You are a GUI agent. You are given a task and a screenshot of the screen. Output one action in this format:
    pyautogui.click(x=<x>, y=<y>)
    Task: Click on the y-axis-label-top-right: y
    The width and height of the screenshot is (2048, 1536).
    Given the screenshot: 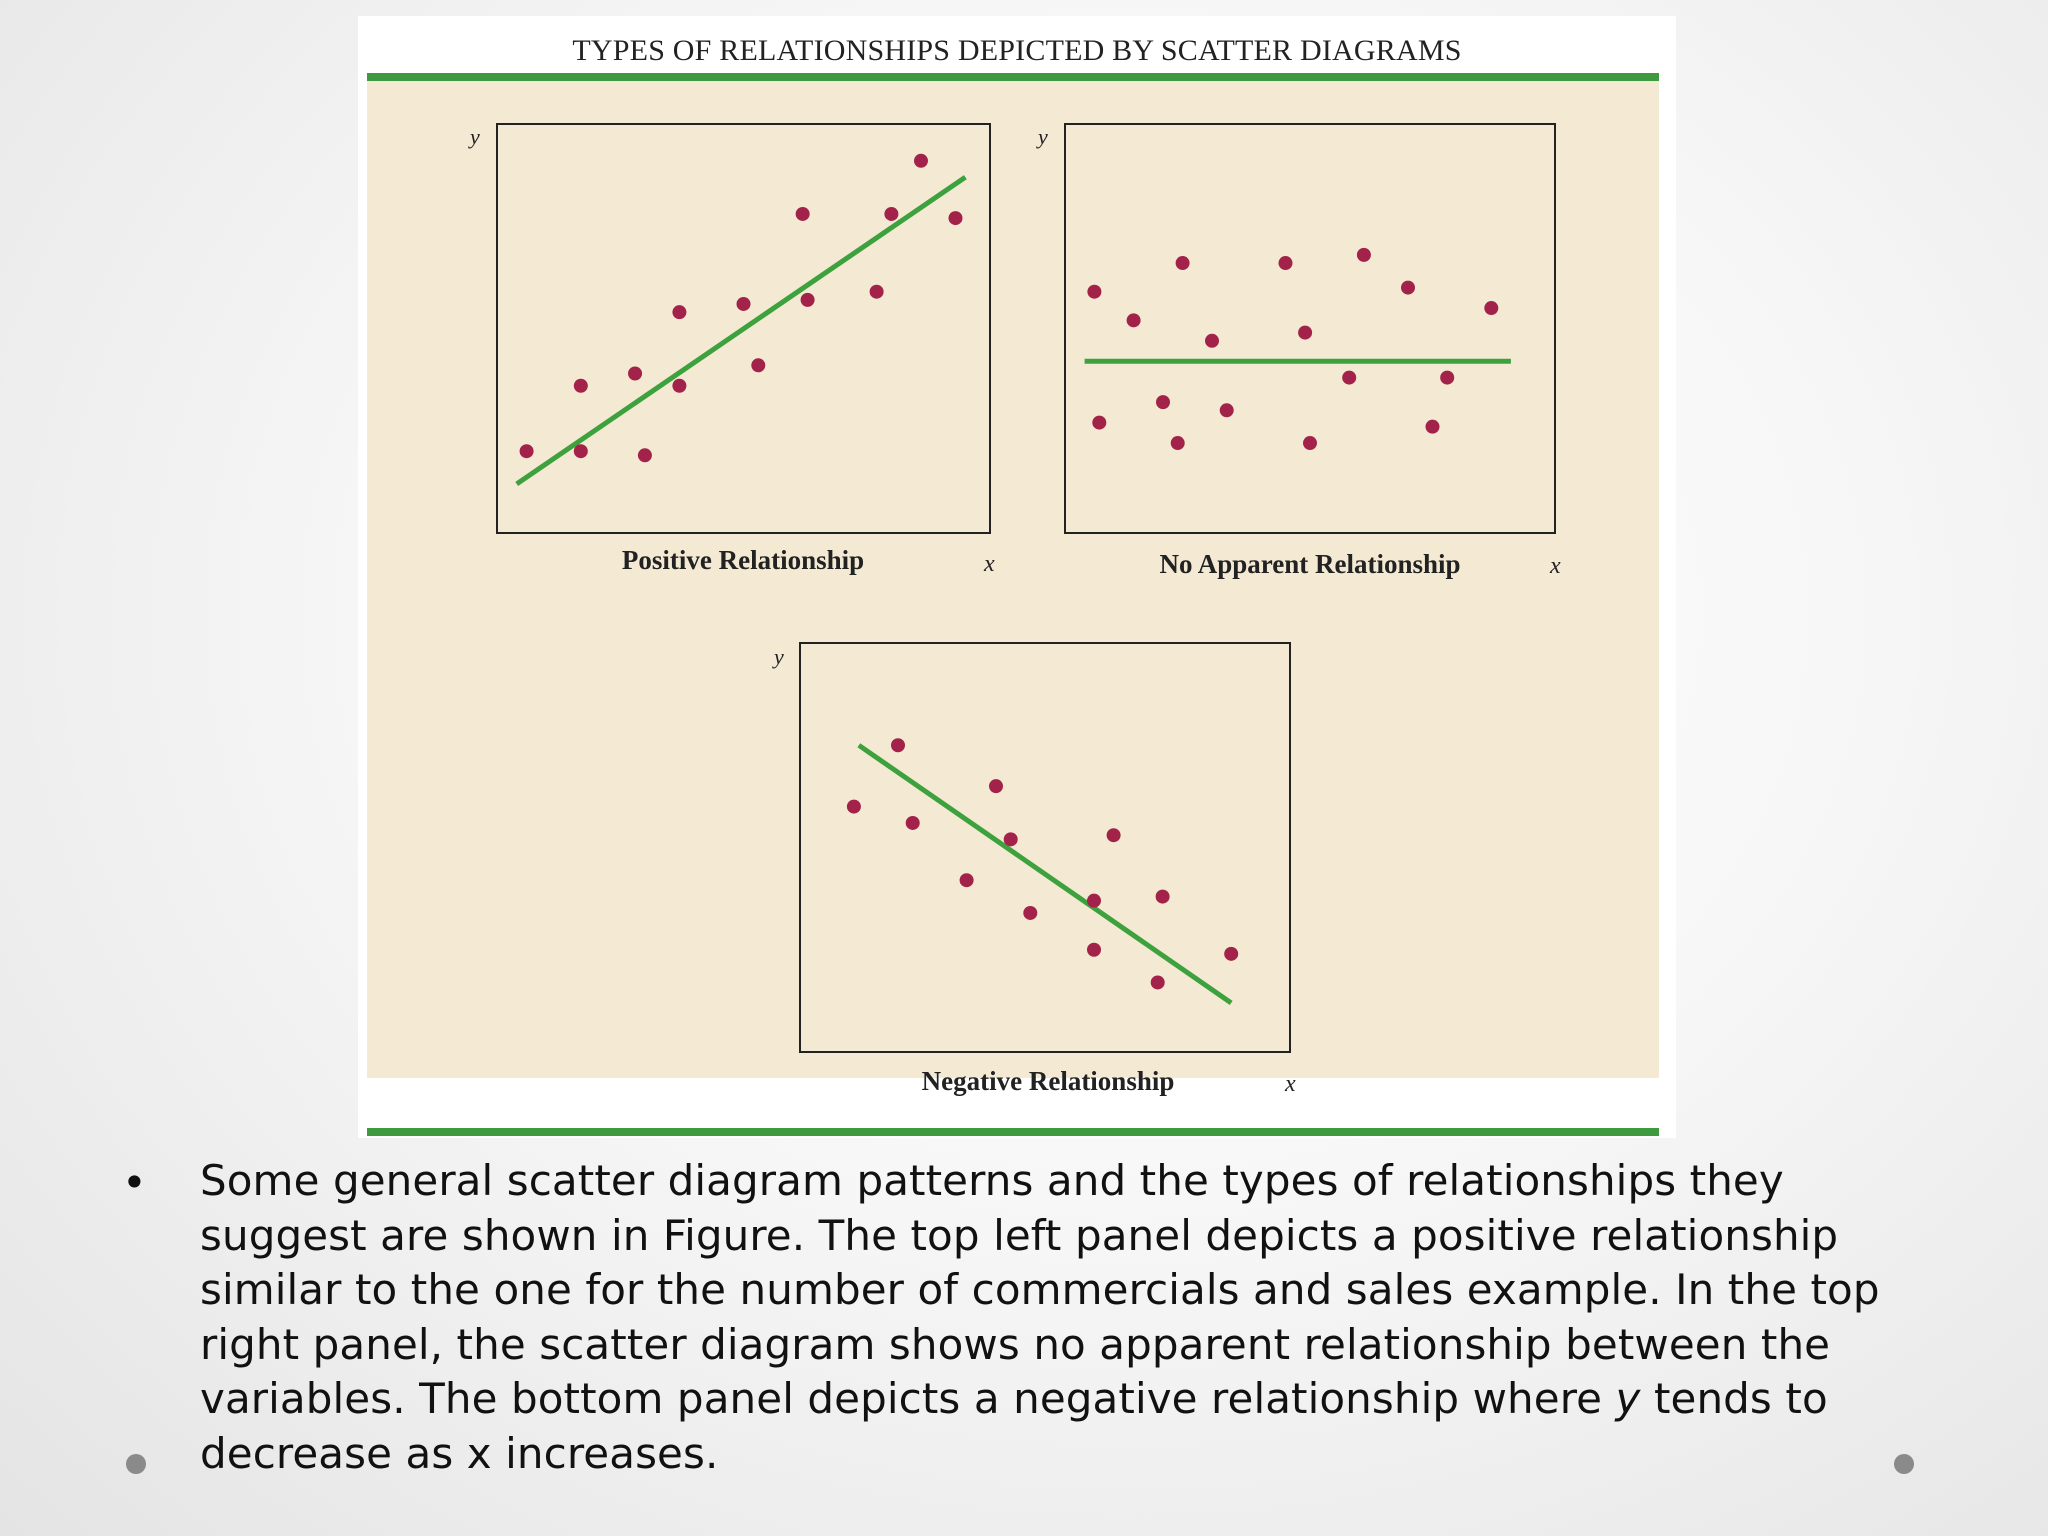 What is the action you would take?
    pyautogui.click(x=1042, y=136)
    